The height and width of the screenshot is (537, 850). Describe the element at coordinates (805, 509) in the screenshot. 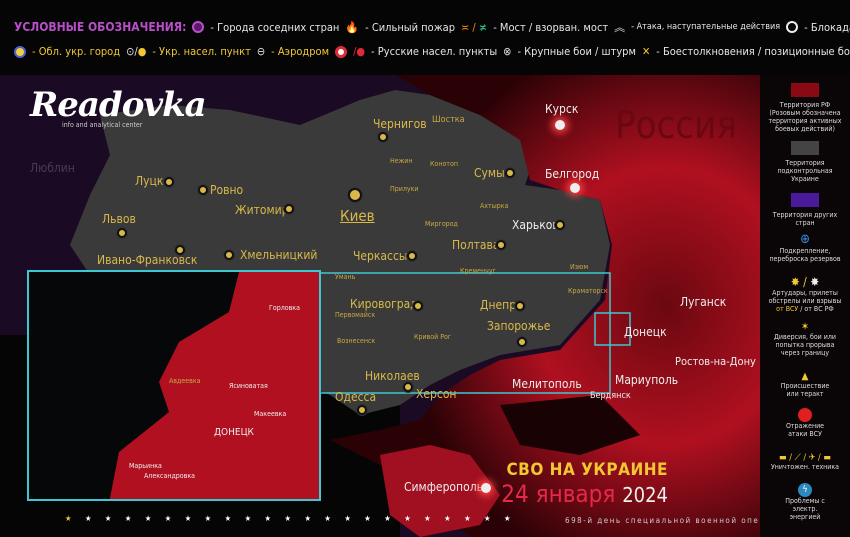

I see `legend-text: Проблемы с электр. энергией` at that location.